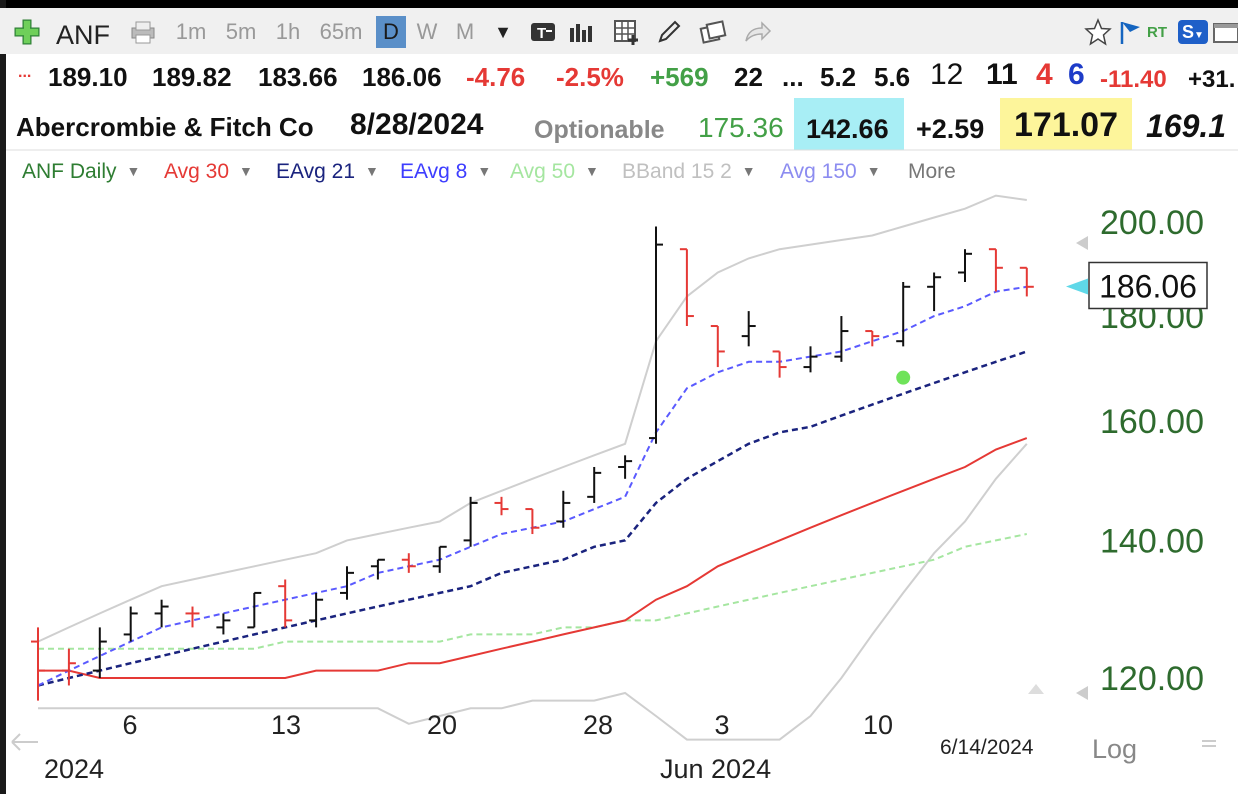 The width and height of the screenshot is (1238, 794). Describe the element at coordinates (1209, 743) in the screenshot. I see `menu-lines-icon` at that location.